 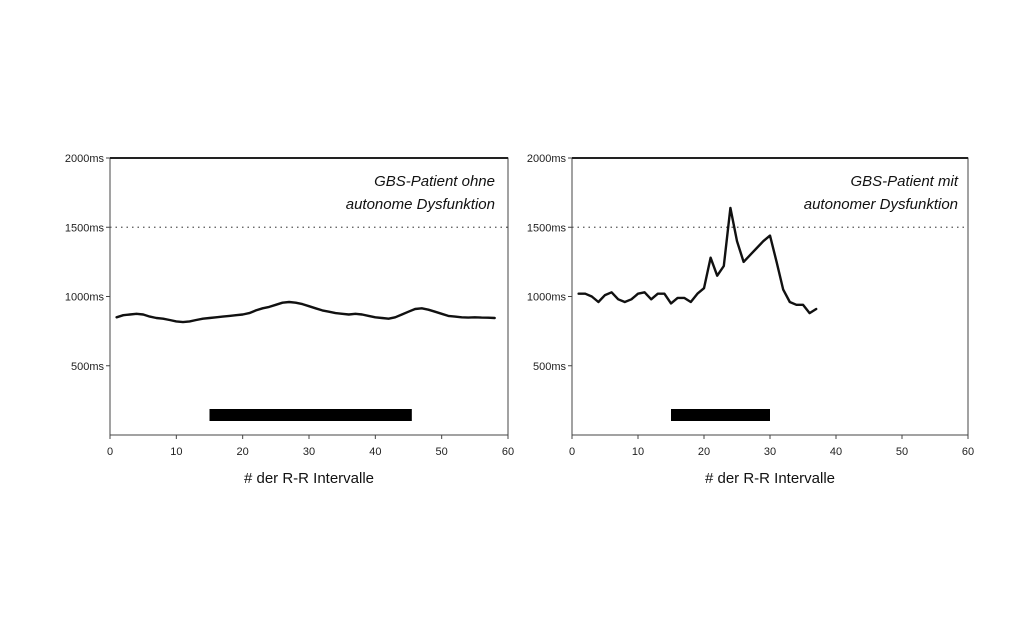 What do you see at coordinates (770, 452) in the screenshot?
I see `x-tick-label: 30` at bounding box center [770, 452].